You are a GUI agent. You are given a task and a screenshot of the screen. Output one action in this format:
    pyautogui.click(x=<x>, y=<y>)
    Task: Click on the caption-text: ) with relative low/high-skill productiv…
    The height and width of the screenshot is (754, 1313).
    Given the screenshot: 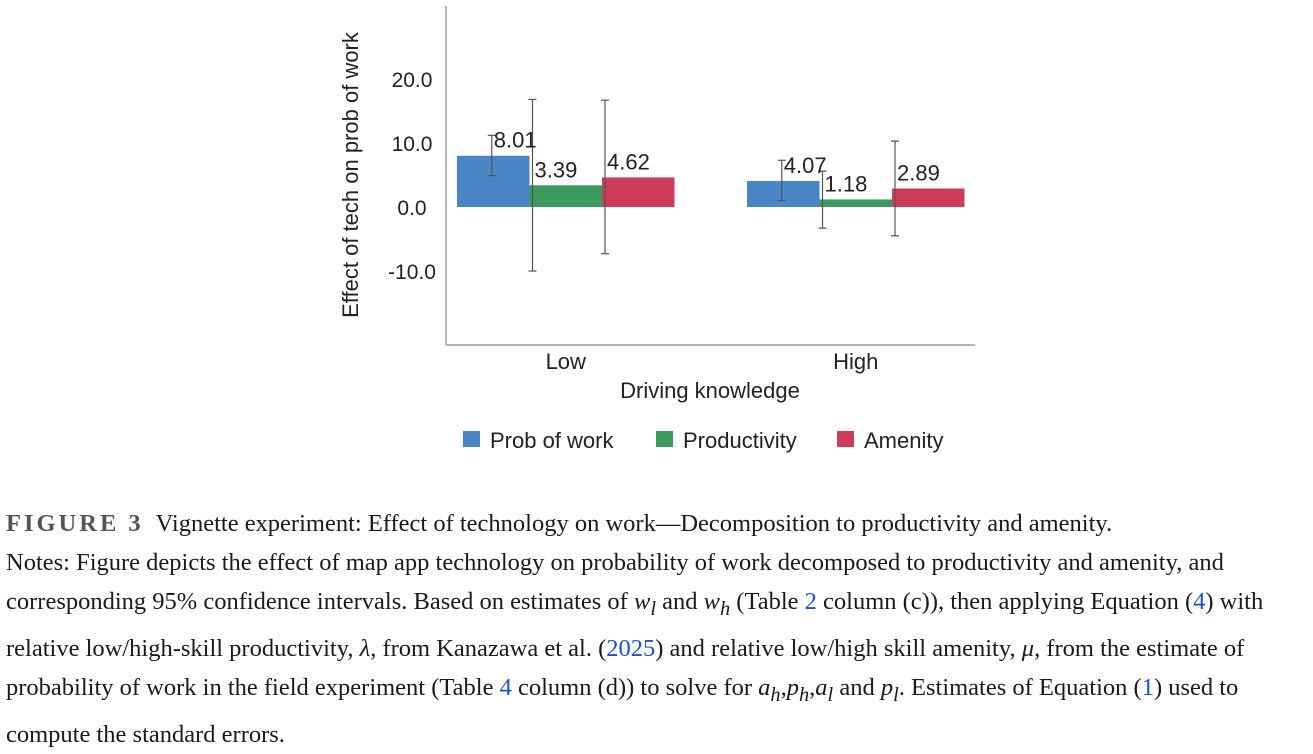 What is the action you would take?
    pyautogui.click(x=635, y=625)
    